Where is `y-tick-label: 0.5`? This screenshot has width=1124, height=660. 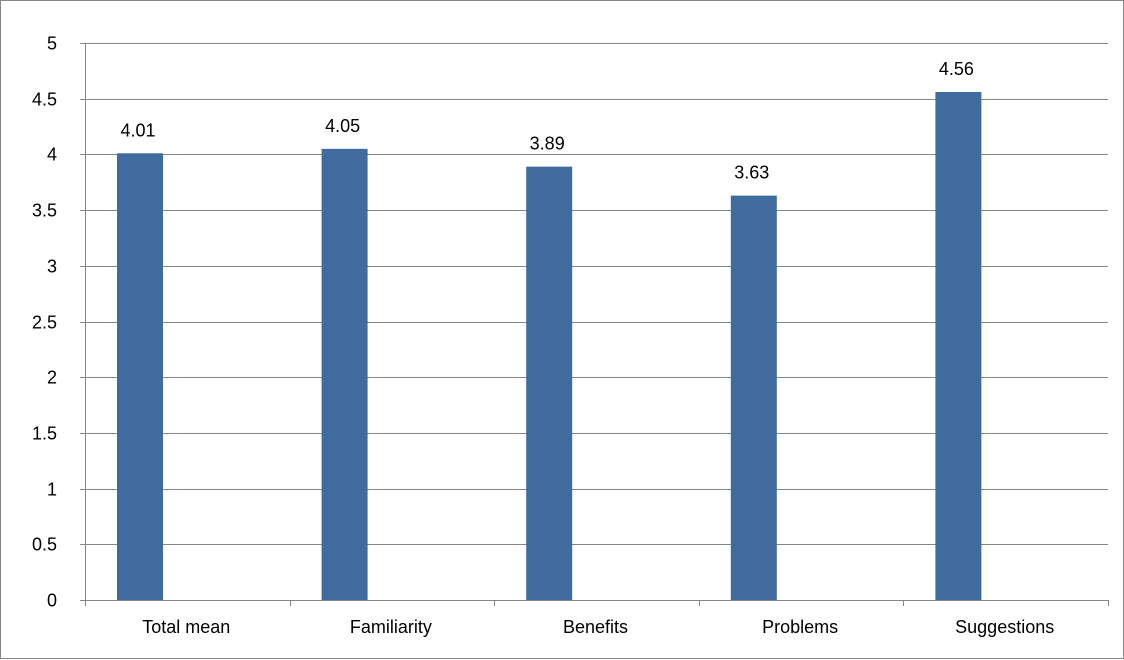
y-tick-label: 0.5 is located at coordinates (44, 545).